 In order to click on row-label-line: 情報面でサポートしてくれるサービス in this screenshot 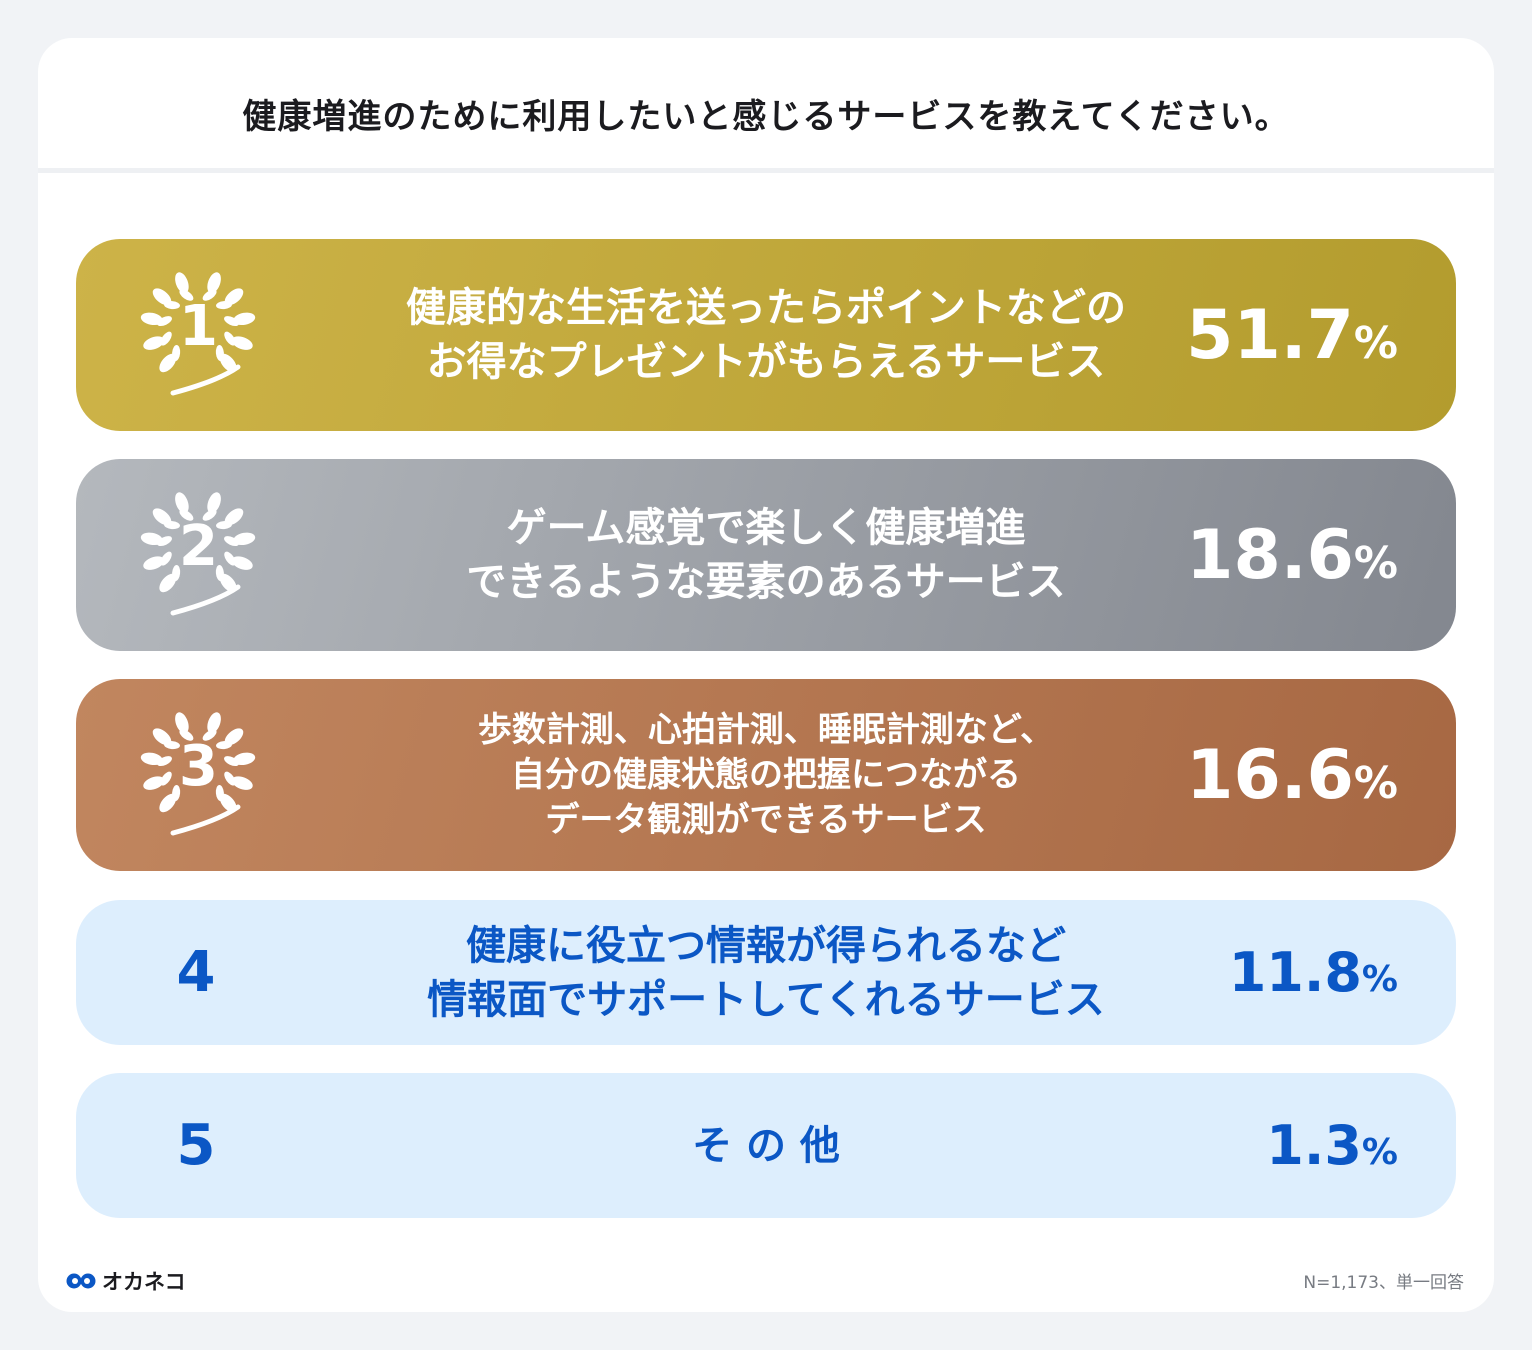, I will do `click(766, 1000)`.